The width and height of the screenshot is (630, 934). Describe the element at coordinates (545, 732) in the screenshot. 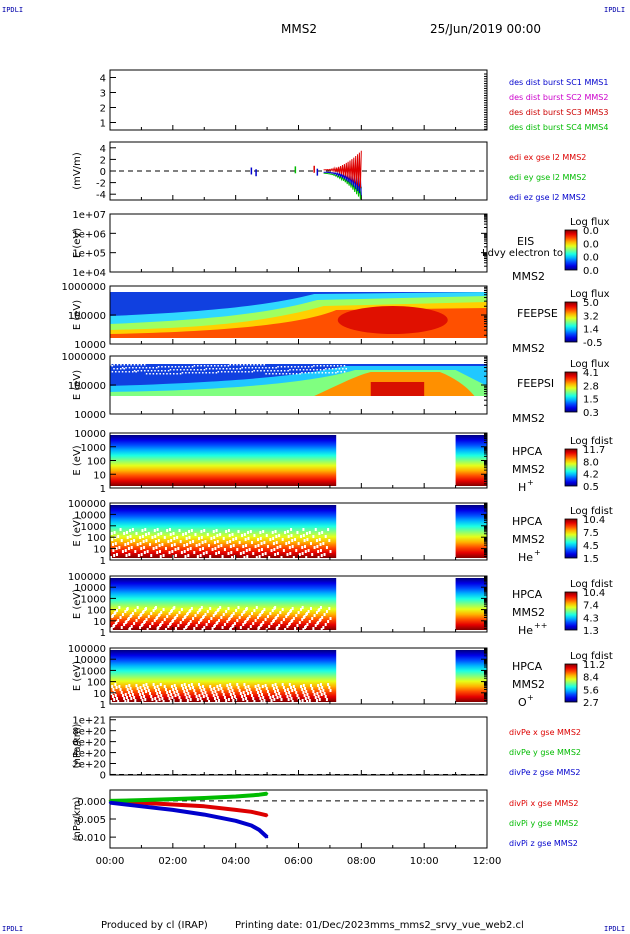

I see `legend-series-9-0: divPe x gse MMS2` at that location.